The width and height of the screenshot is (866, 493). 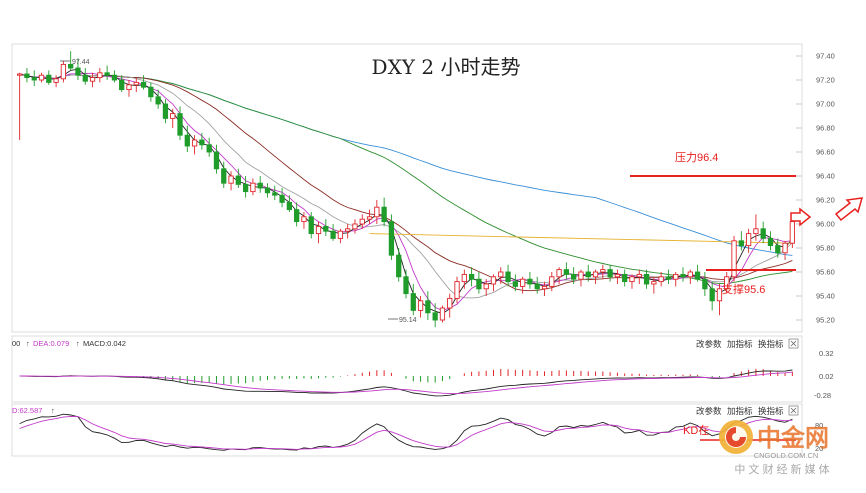 I want to click on macd-axis: 0.32 0.02 -0.28, so click(x=824, y=374).